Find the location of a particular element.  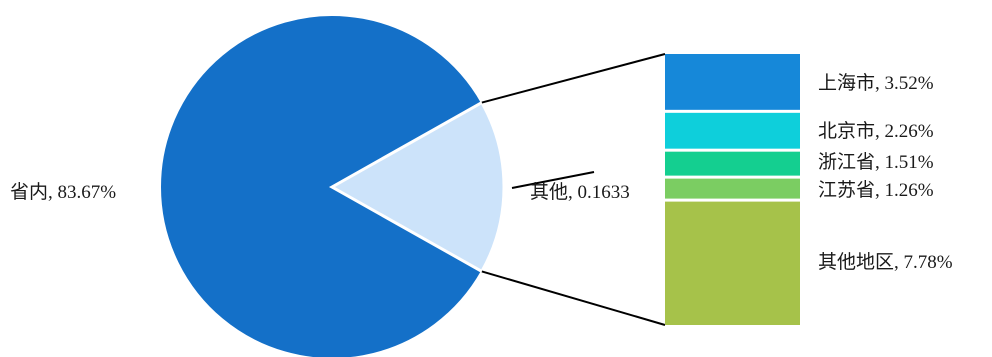

bar-label-zhejiang: 浙江省, 1.51% is located at coordinates (876, 162).